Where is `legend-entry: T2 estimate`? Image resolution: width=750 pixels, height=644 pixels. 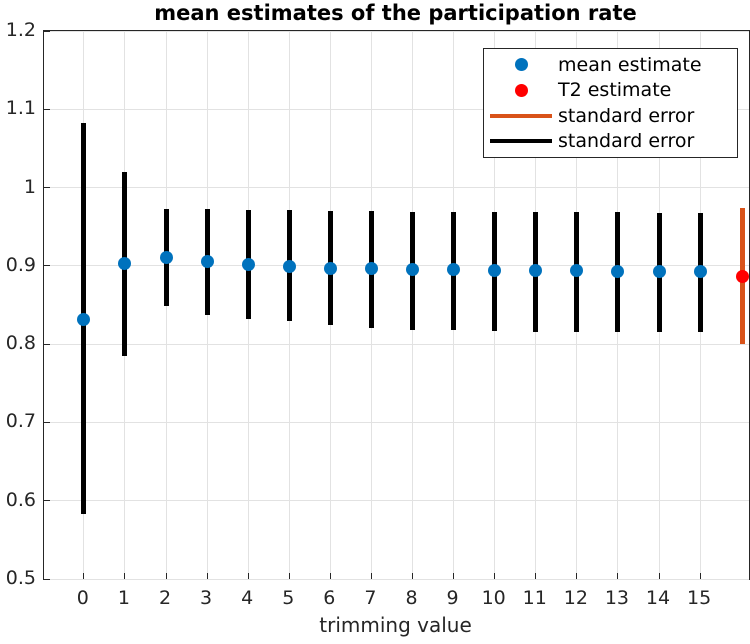
legend-entry: T2 estimate is located at coordinates (610, 90).